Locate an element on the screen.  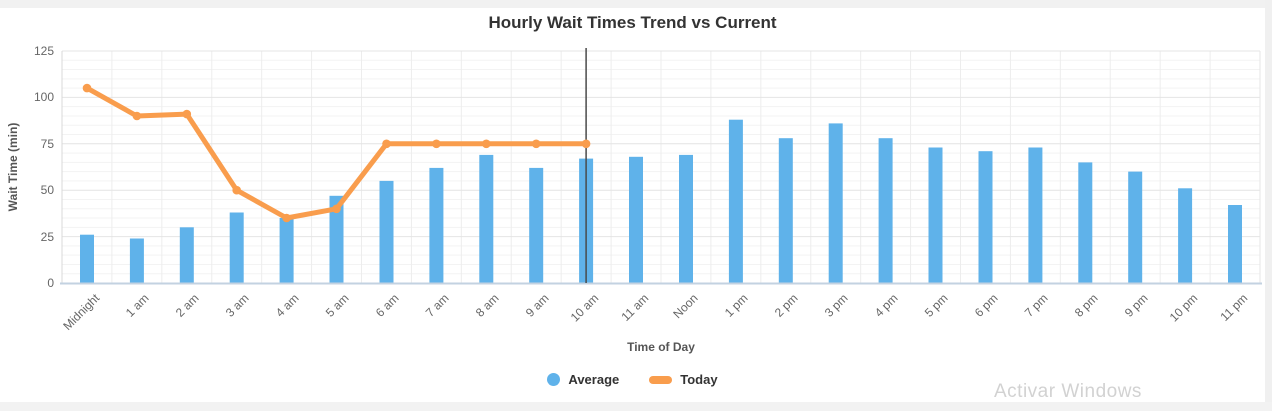
y-tick-label-125: 125 is located at coordinates (43, 51).